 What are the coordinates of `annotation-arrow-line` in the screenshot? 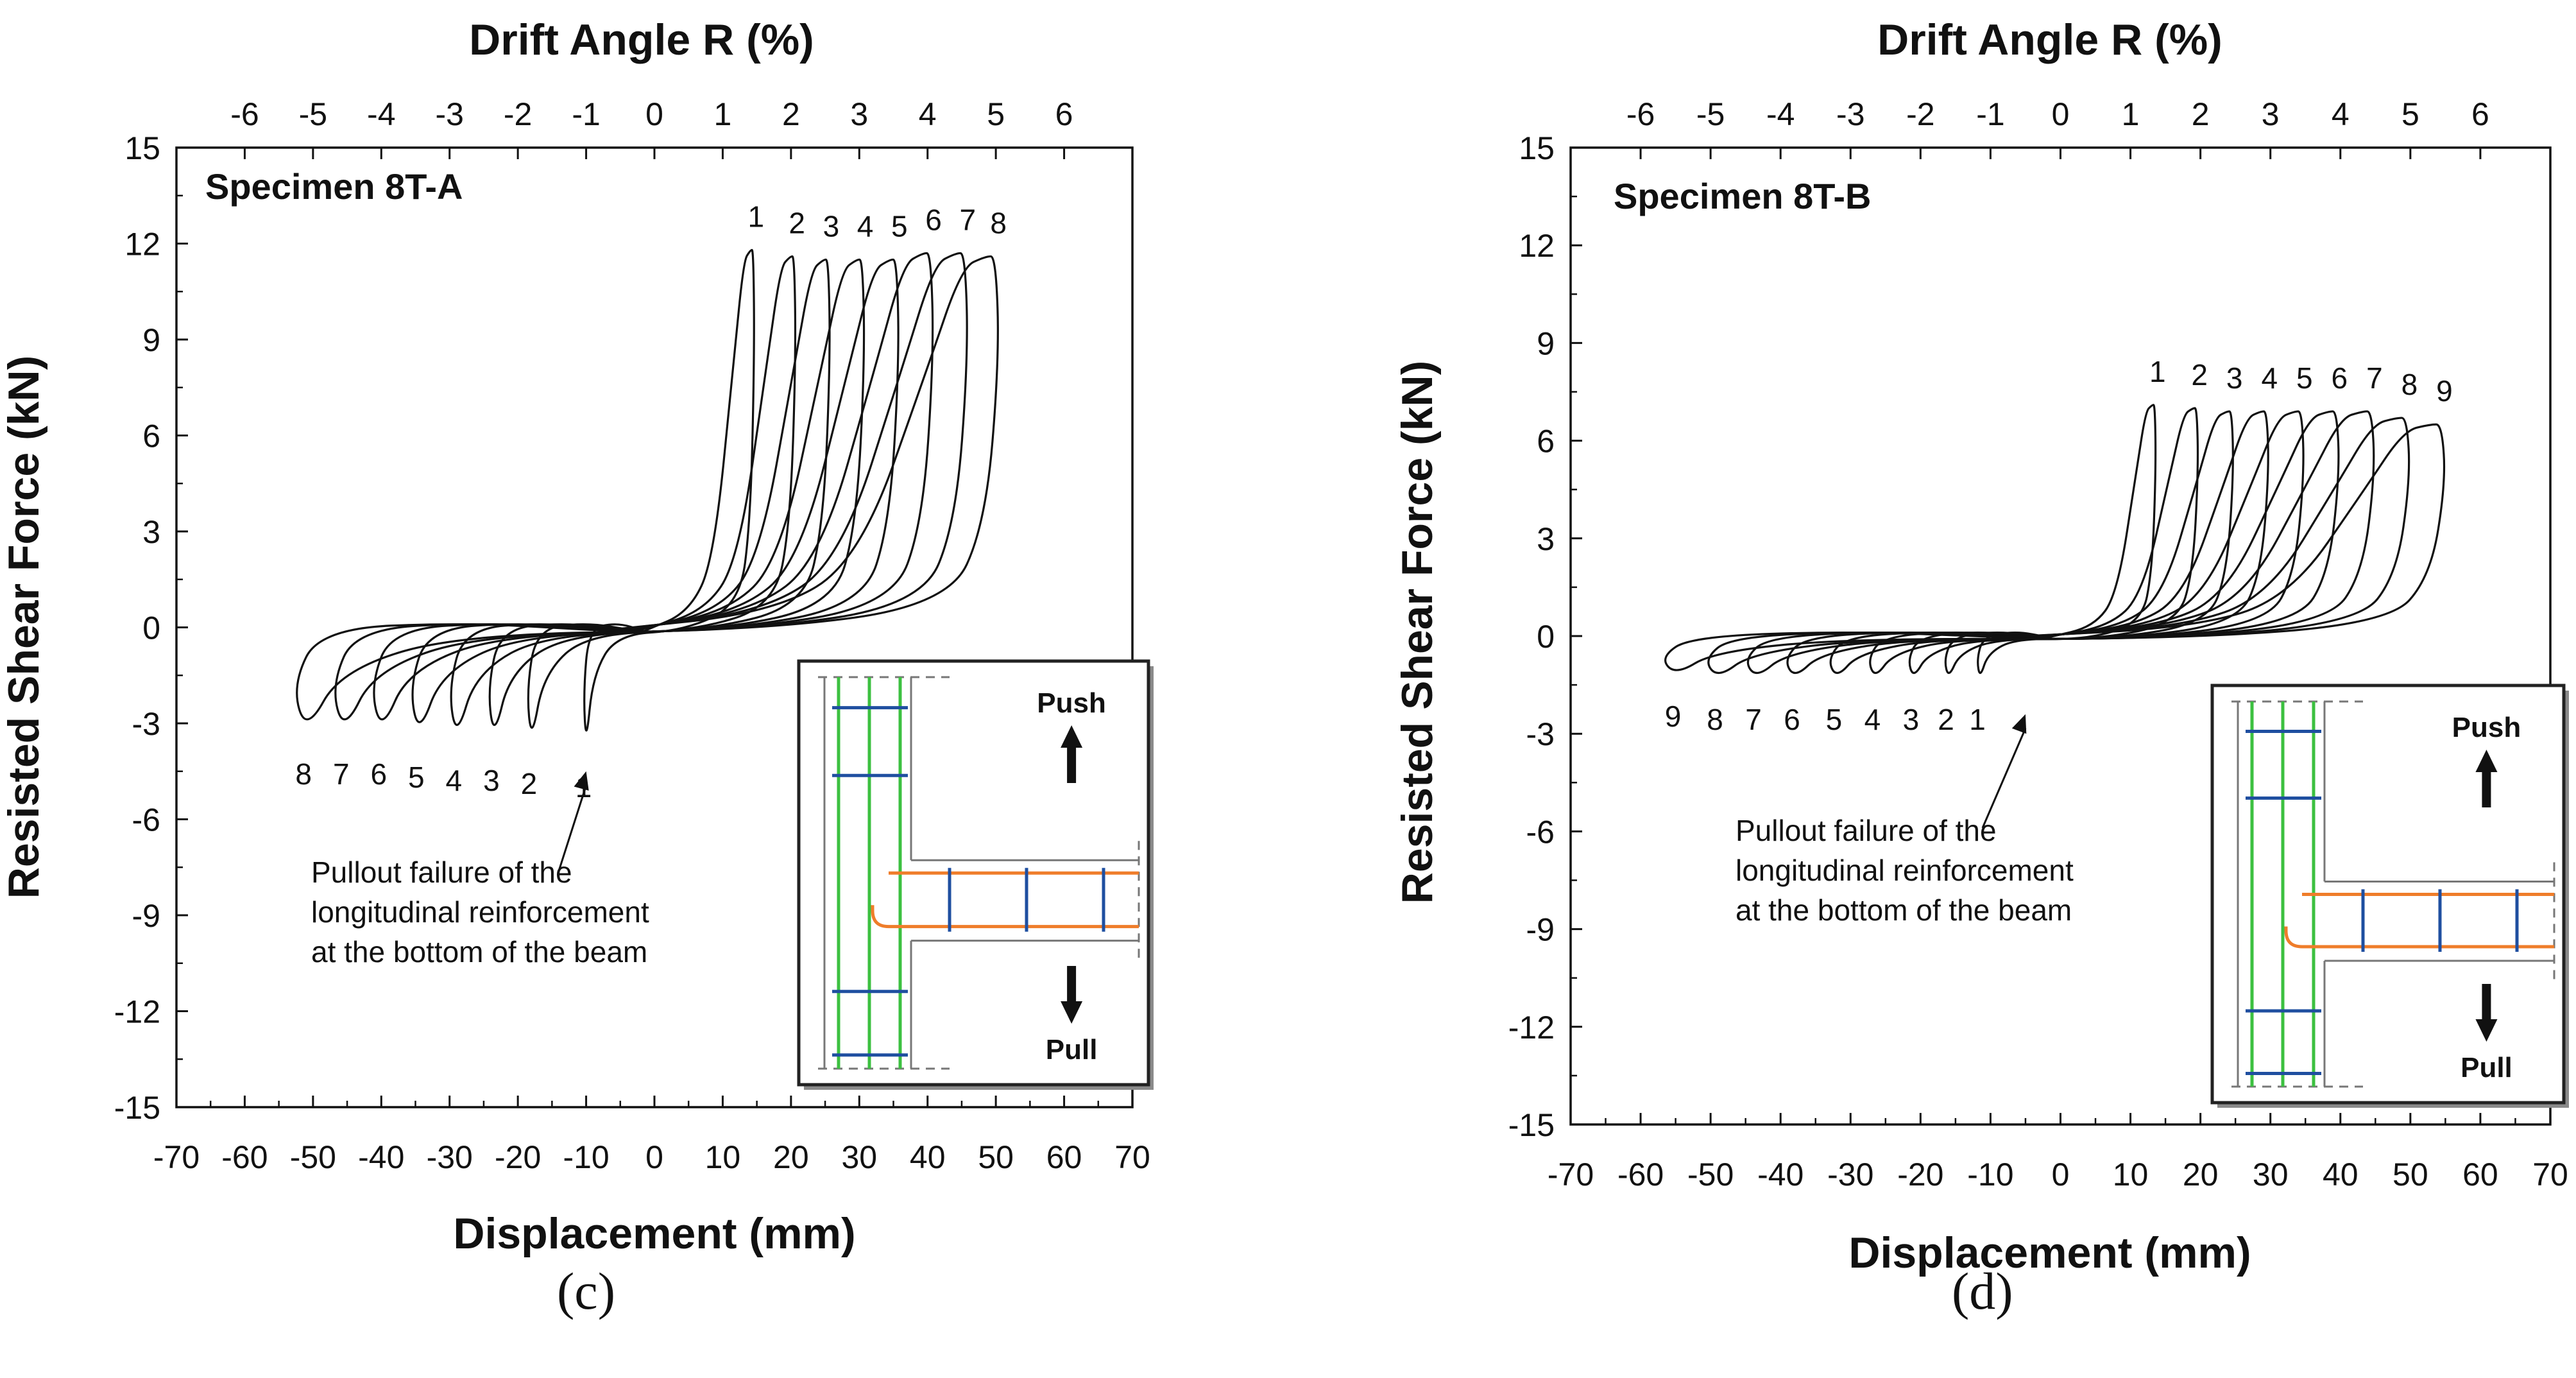 It's located at (2004, 778).